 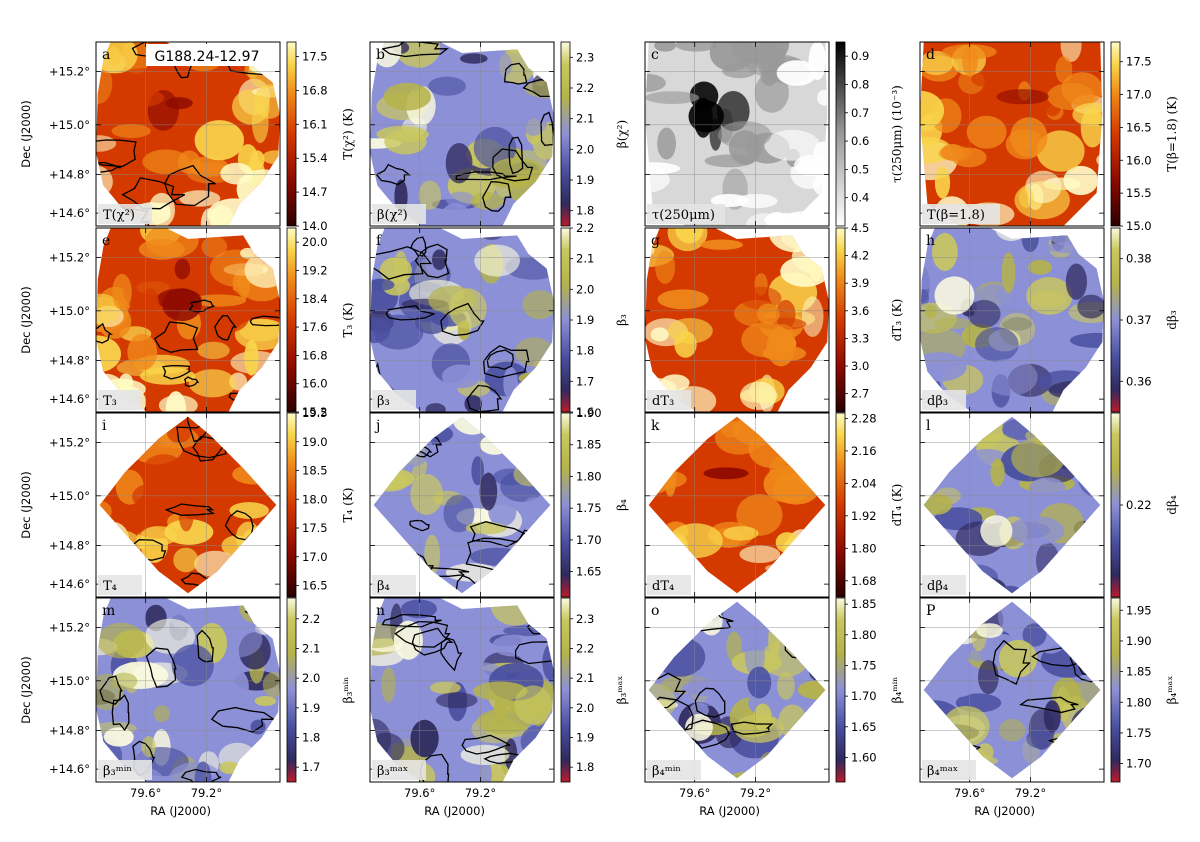 What do you see at coordinates (864, 581) in the screenshot?
I see `colorbar-tick-label: 1.68` at bounding box center [864, 581].